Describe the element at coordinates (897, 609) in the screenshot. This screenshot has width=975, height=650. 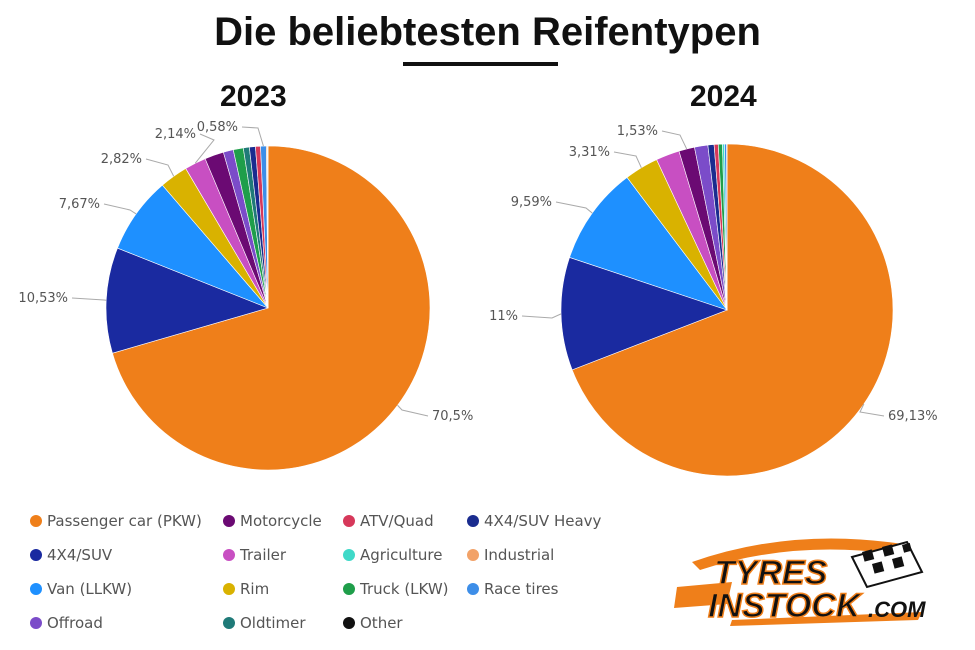
I see `logo-text-com: .COM` at that location.